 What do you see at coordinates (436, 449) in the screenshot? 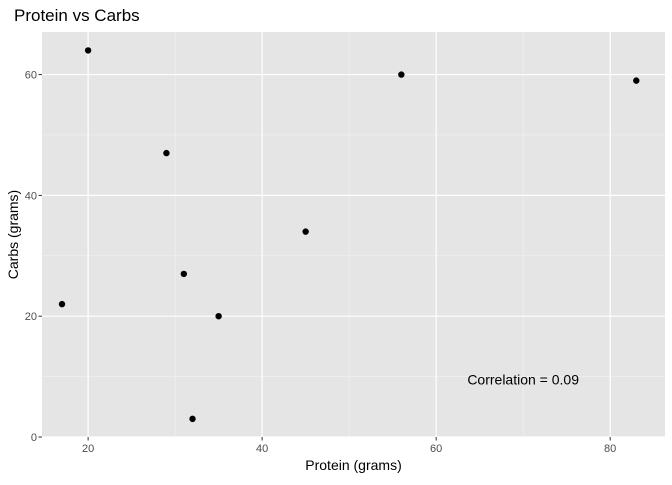
I see `x-tick-label: 60` at bounding box center [436, 449].